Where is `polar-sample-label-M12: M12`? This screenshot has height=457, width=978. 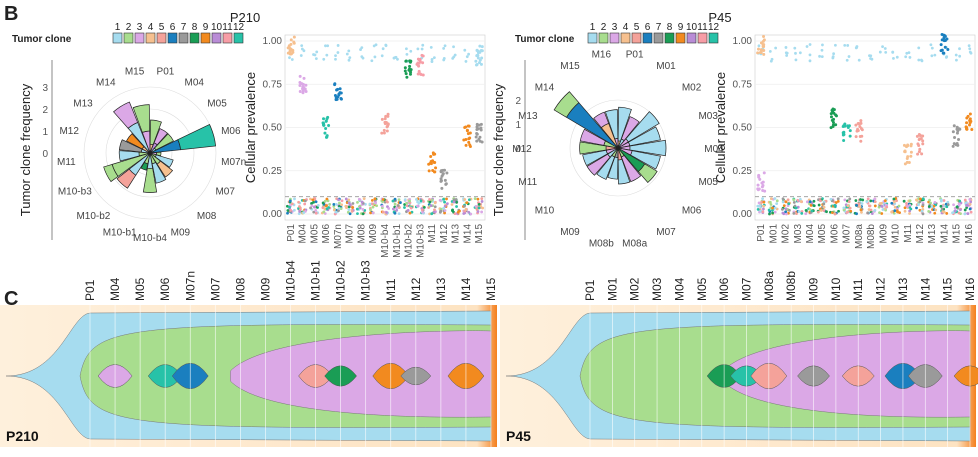 polar-sample-label-M12: M12 is located at coordinates (522, 149).